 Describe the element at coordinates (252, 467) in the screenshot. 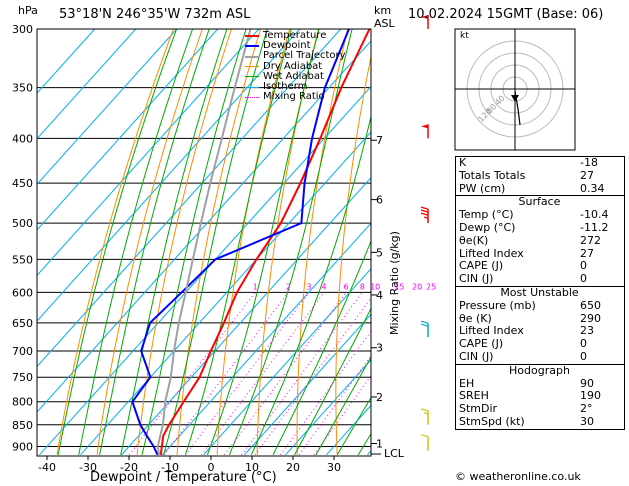

I see `temp-tick-label: 10` at that location.